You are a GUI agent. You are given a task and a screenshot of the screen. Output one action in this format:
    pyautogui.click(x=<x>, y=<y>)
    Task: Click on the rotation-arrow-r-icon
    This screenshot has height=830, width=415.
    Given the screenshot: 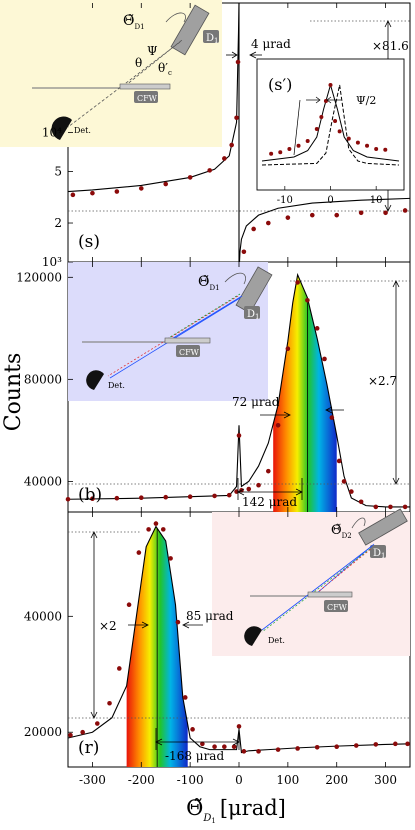 What is the action you would take?
    pyautogui.click(x=358, y=523)
    